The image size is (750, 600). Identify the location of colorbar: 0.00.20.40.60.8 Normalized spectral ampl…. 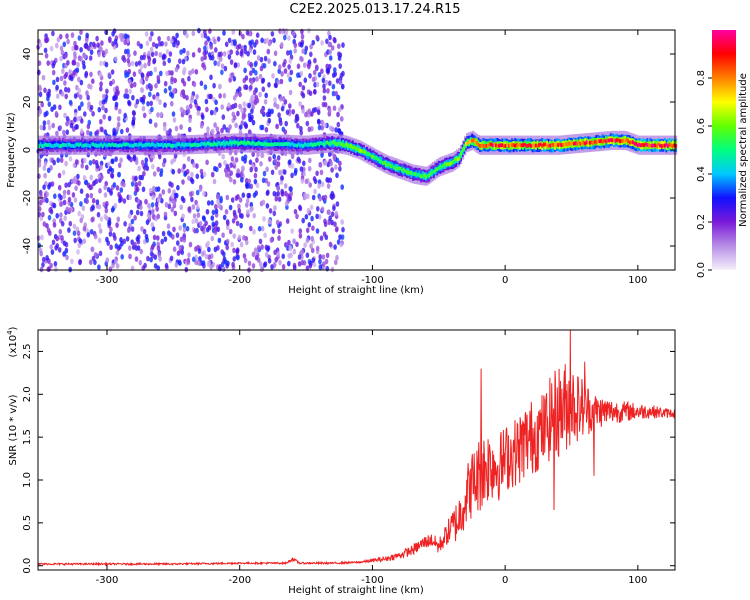
(722, 154).